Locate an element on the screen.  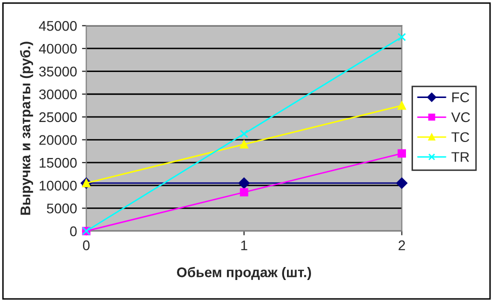
y-tick-label: 35000 is located at coordinates (58, 71).